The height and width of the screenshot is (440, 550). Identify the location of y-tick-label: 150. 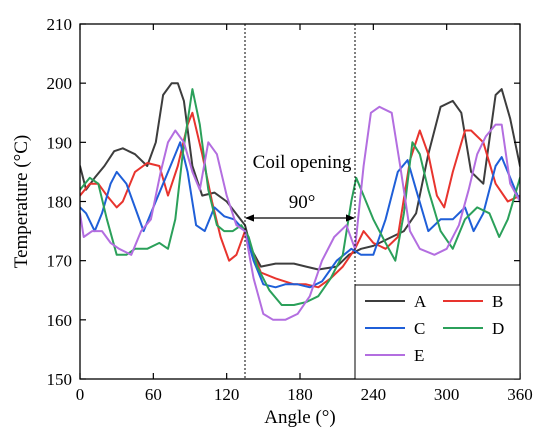
(60, 379).